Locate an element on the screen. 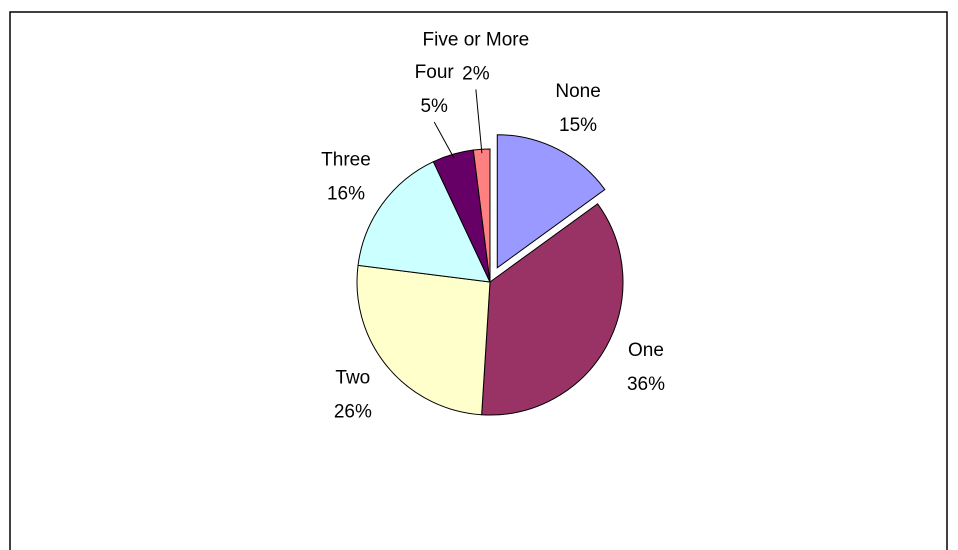 The width and height of the screenshot is (958, 550). slice-label: Three is located at coordinates (346, 159).